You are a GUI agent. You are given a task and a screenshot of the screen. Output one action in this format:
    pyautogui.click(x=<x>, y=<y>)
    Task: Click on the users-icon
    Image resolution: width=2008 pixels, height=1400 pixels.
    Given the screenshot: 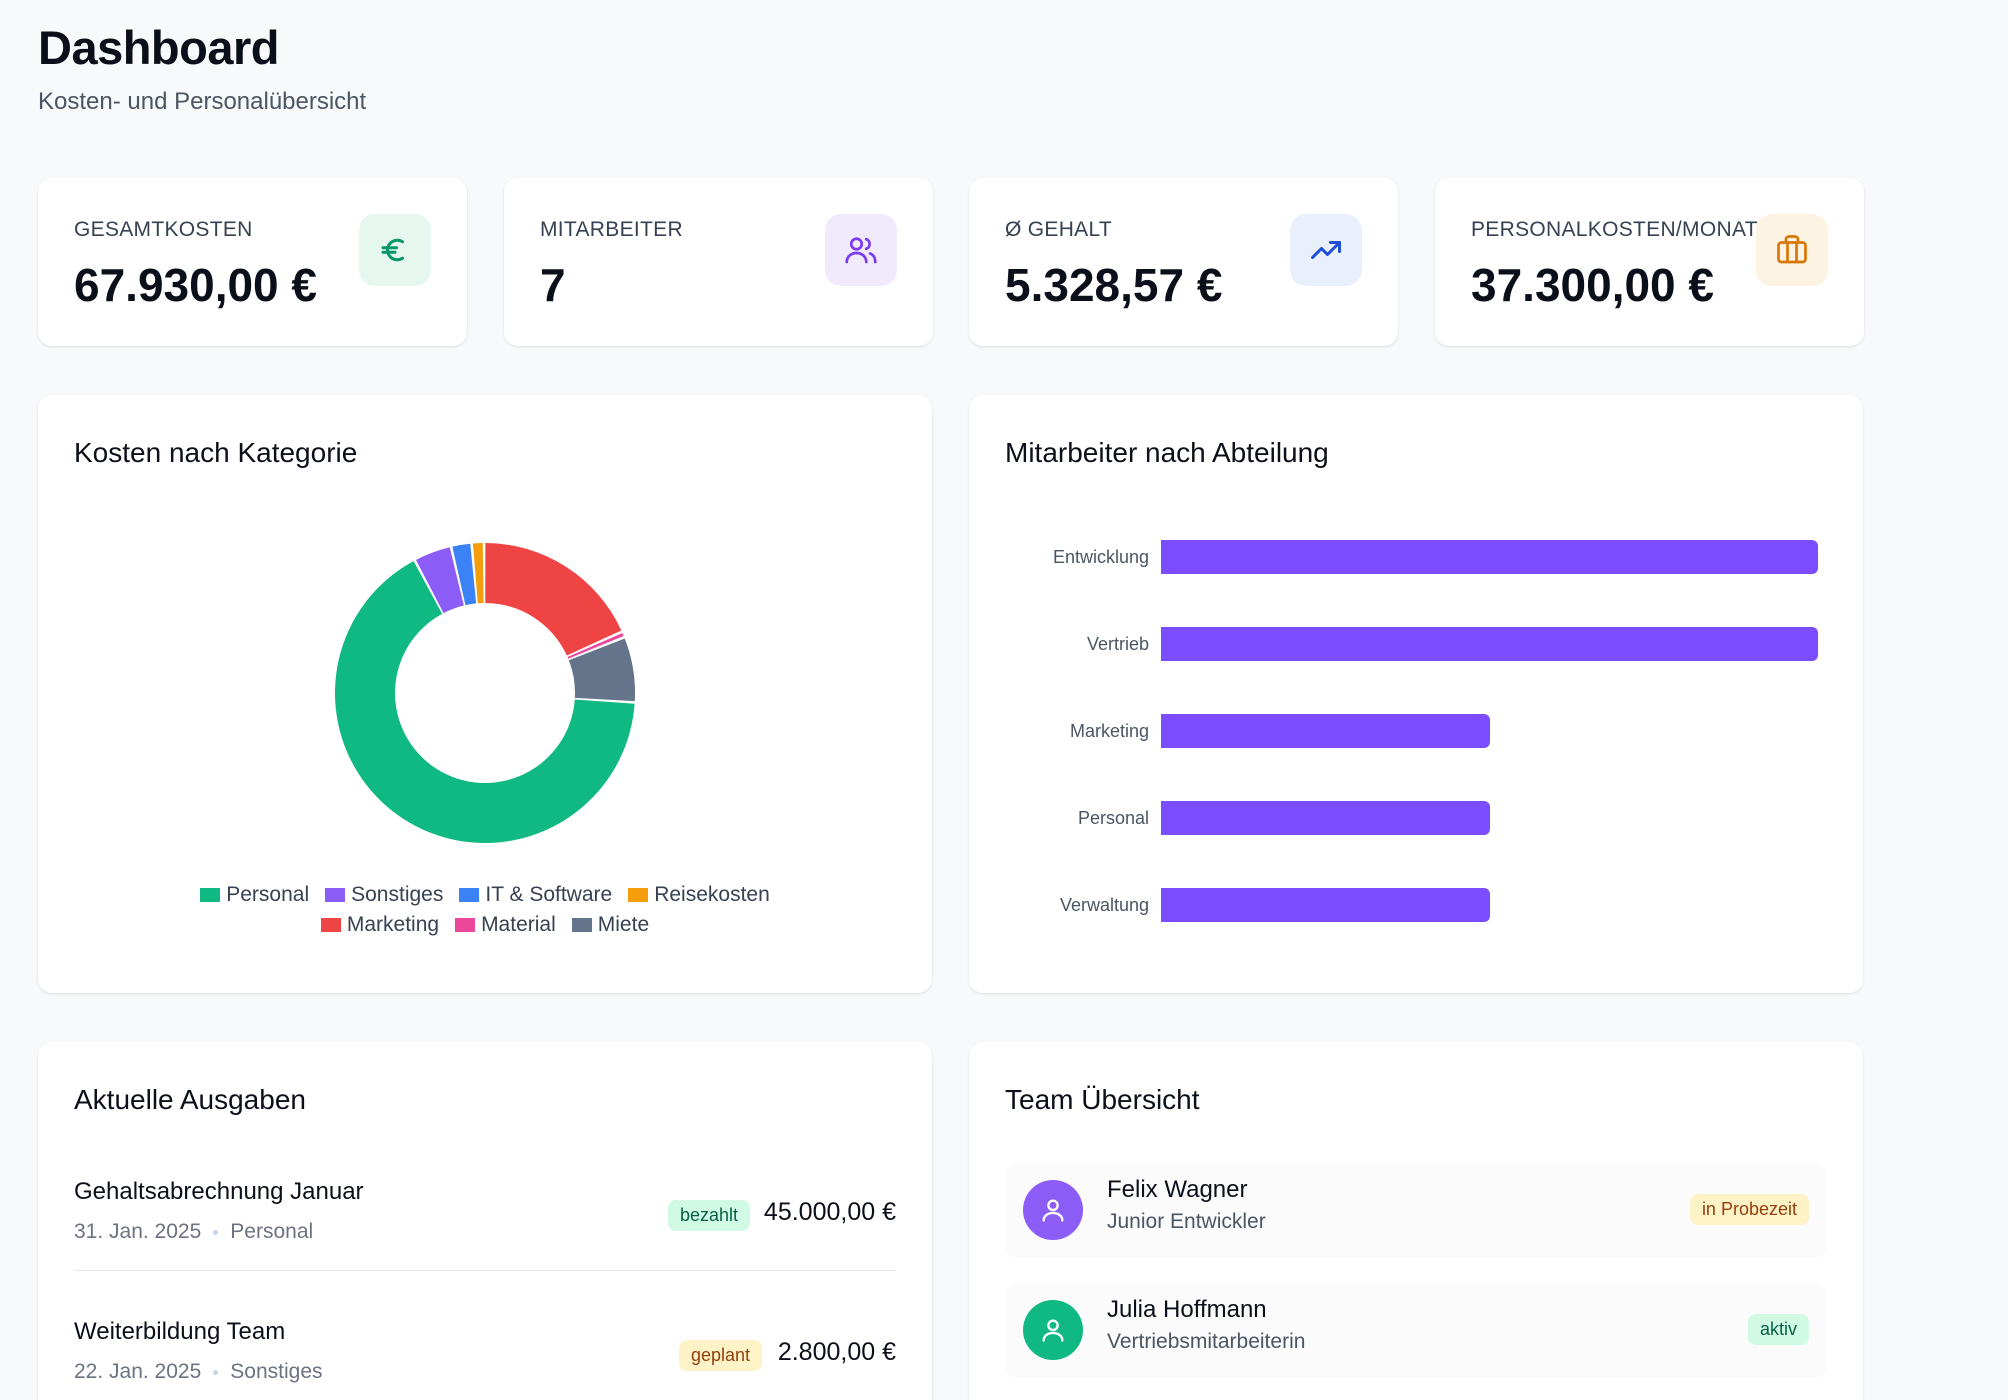 What is the action you would take?
    pyautogui.click(x=861, y=250)
    